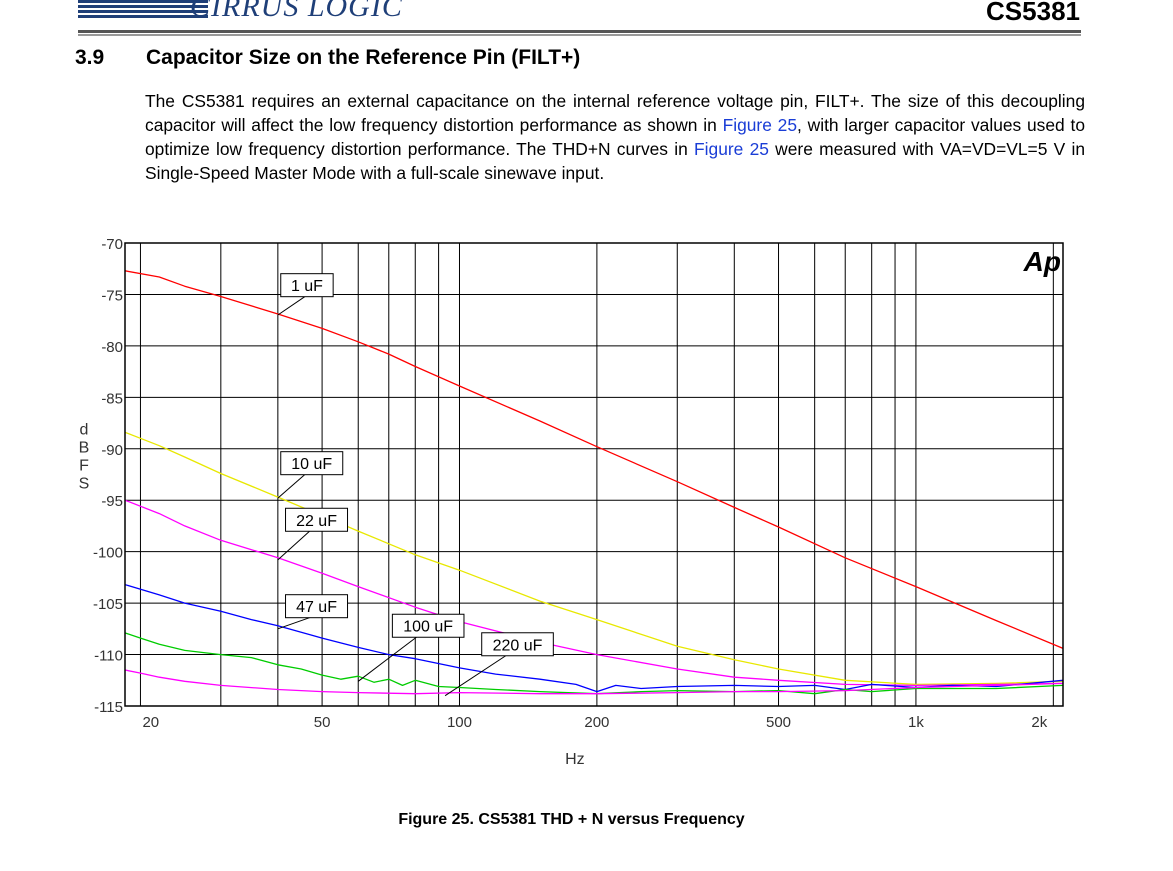 The height and width of the screenshot is (871, 1173). Describe the element at coordinates (1042, 261) in the screenshot. I see `ap-badge: Ap` at that location.